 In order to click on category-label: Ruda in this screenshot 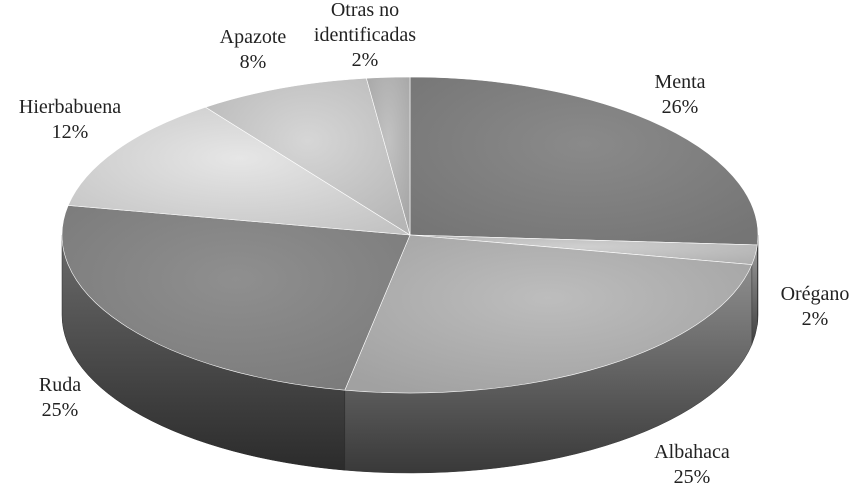, I will do `click(60, 385)`.